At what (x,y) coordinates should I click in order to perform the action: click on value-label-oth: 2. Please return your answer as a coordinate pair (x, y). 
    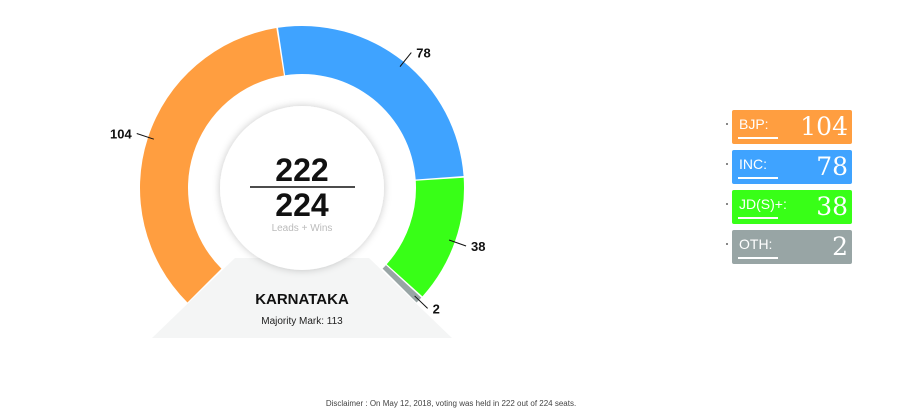
    Looking at the image, I should click on (436, 308).